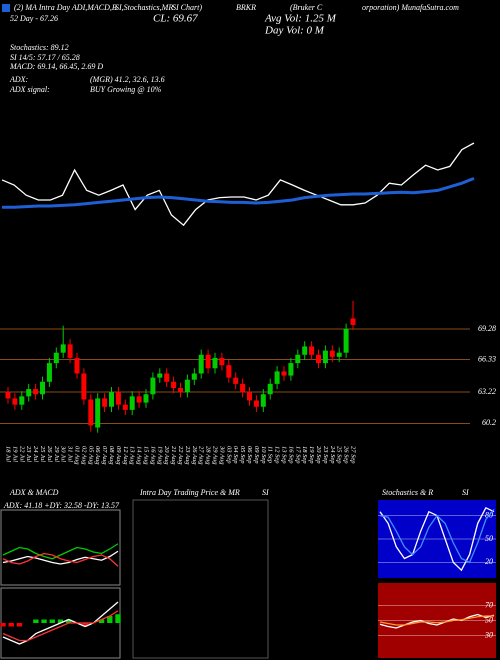 The width and height of the screenshot is (500, 660). Describe the element at coordinates (159, 455) in the screenshot. I see `x-tick-label: 19 Aug` at that location.